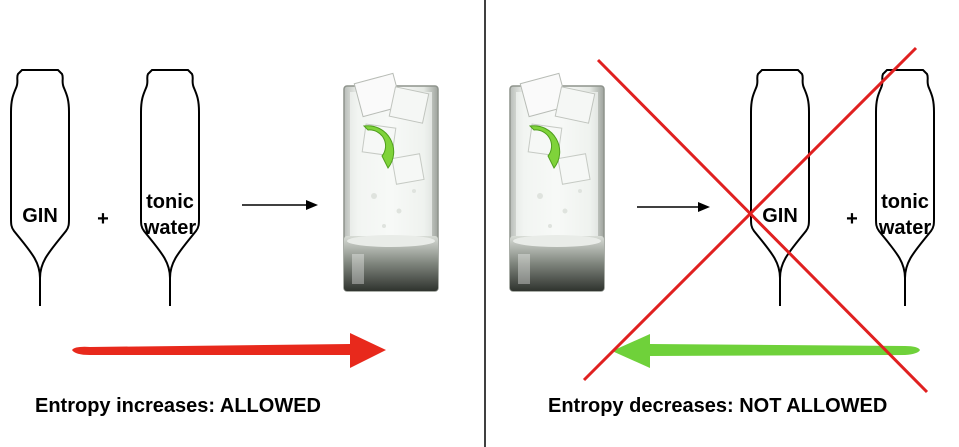 This screenshot has height=447, width=959. I want to click on not-allowed-arrow-icon, so click(766, 351).